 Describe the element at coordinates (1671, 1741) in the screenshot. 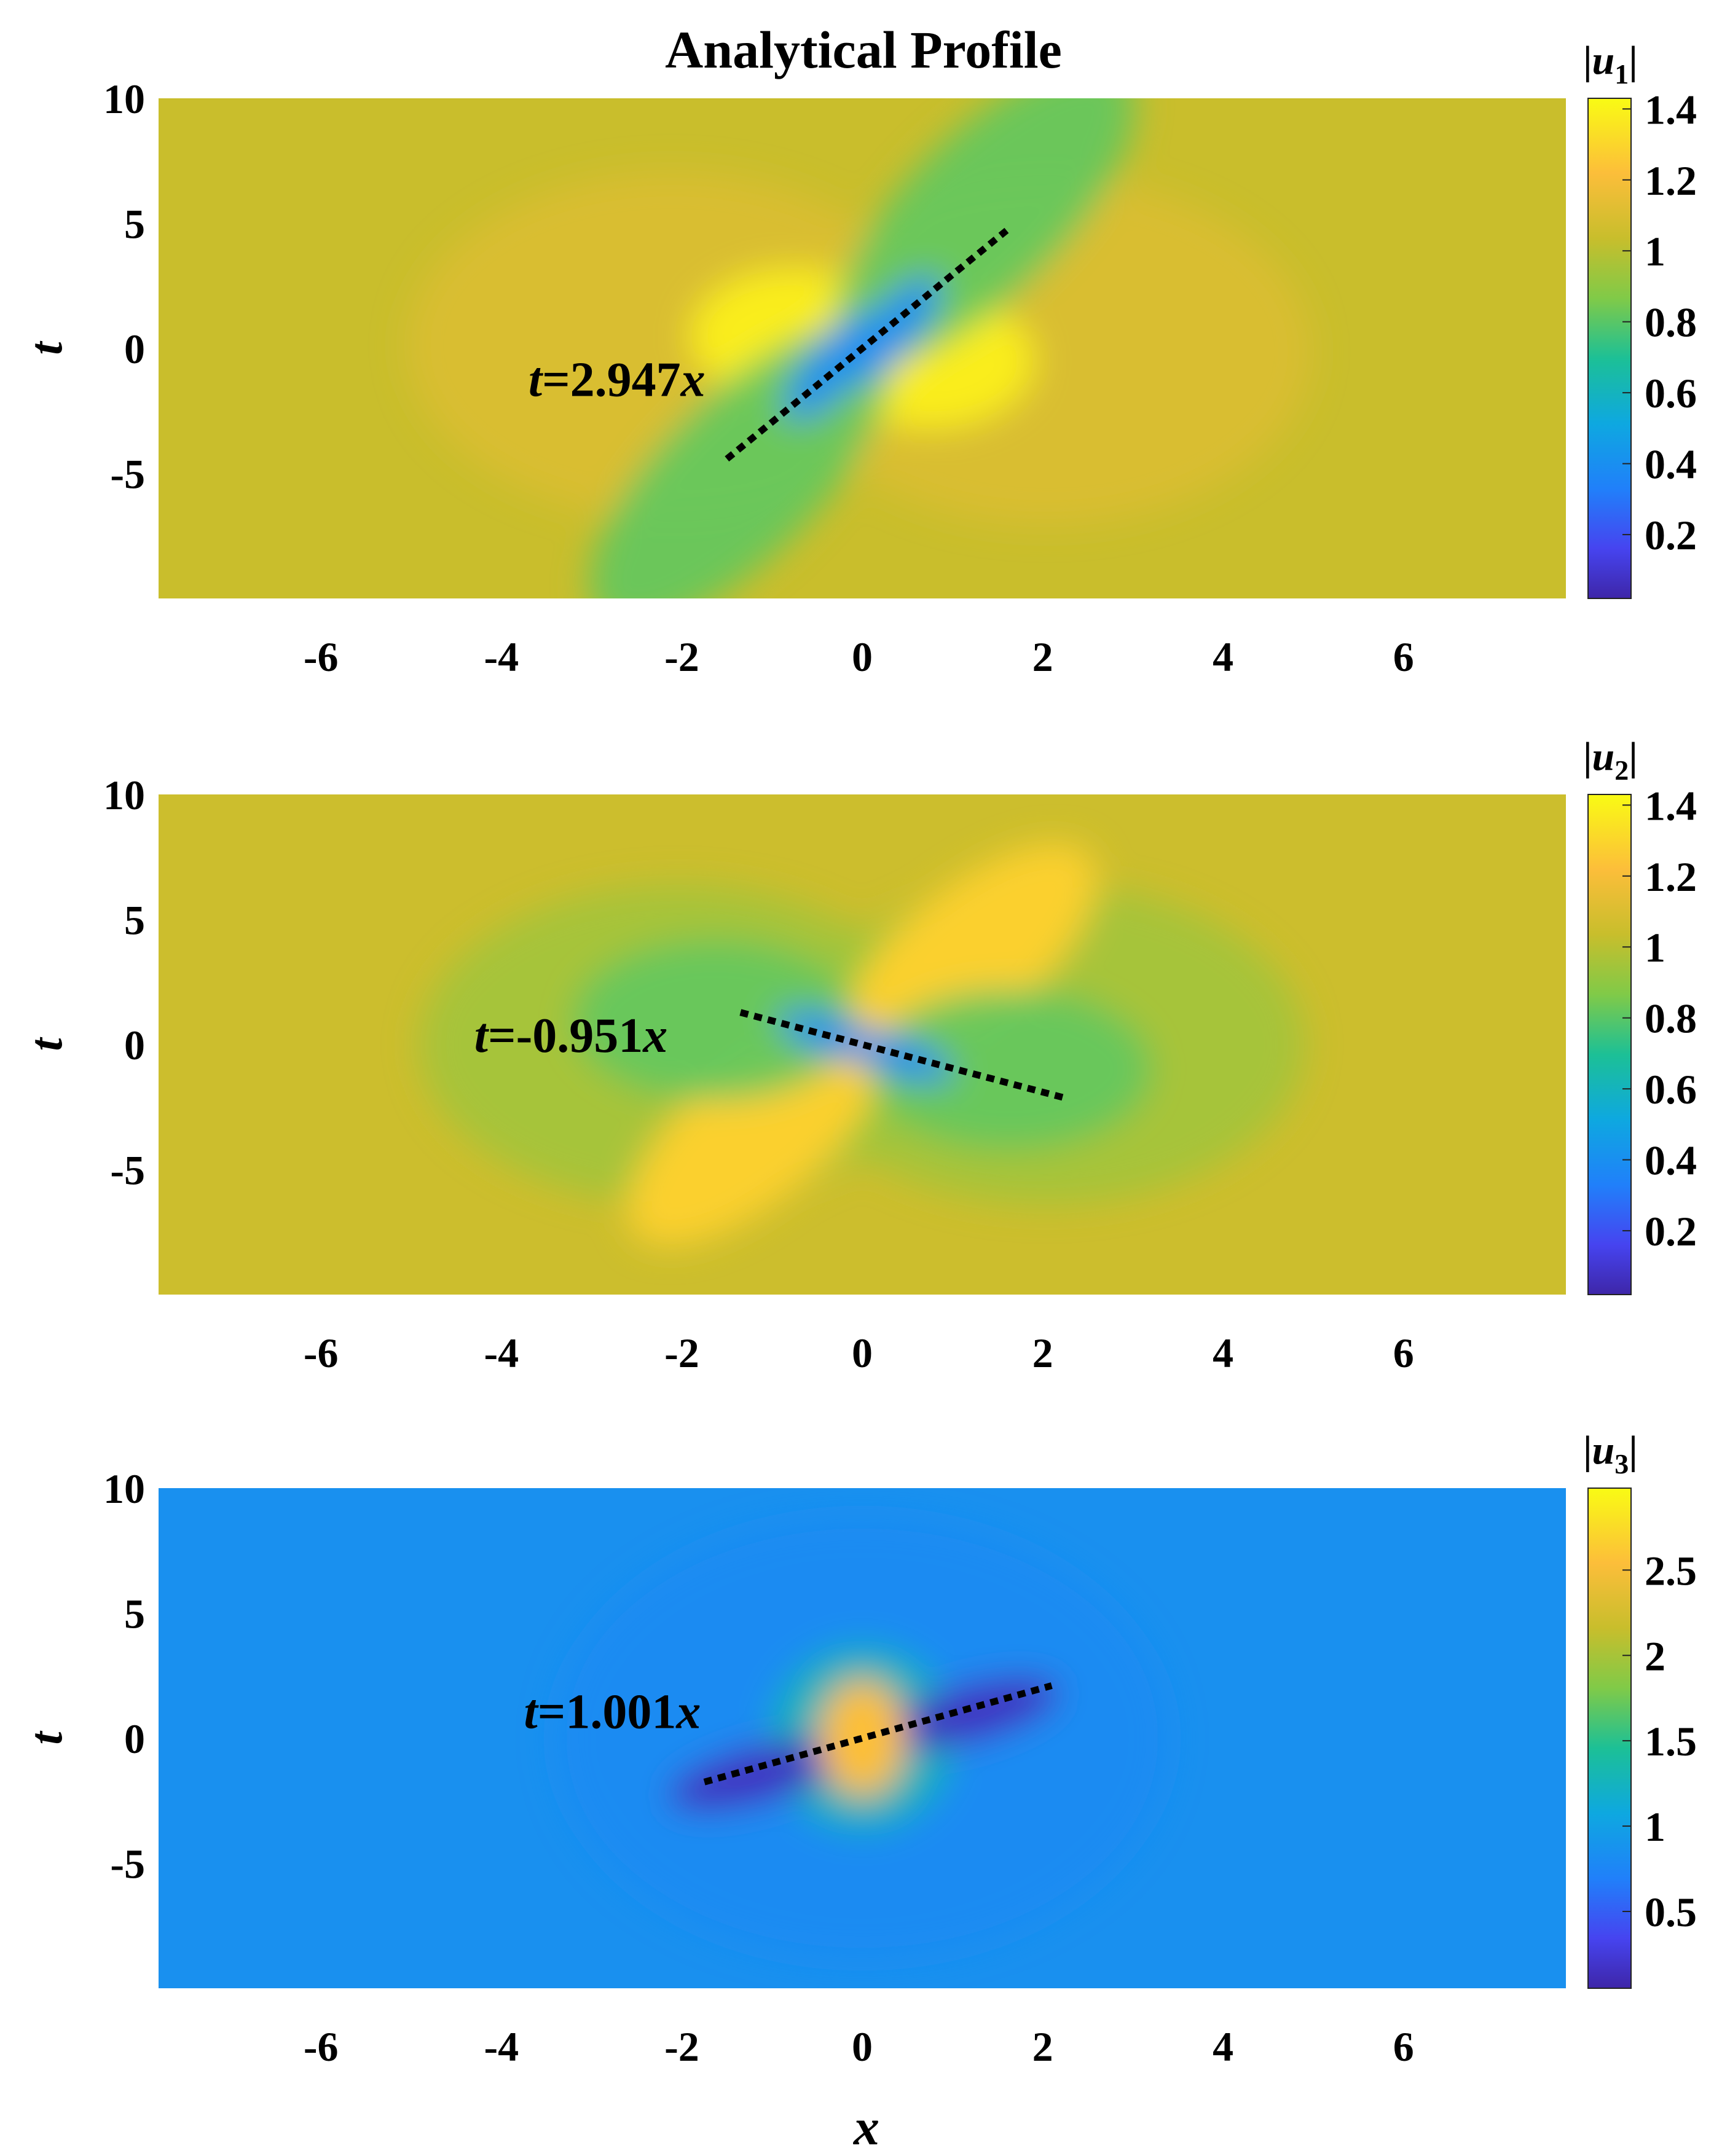

I see `colorbar-tick-label: 1.5` at that location.